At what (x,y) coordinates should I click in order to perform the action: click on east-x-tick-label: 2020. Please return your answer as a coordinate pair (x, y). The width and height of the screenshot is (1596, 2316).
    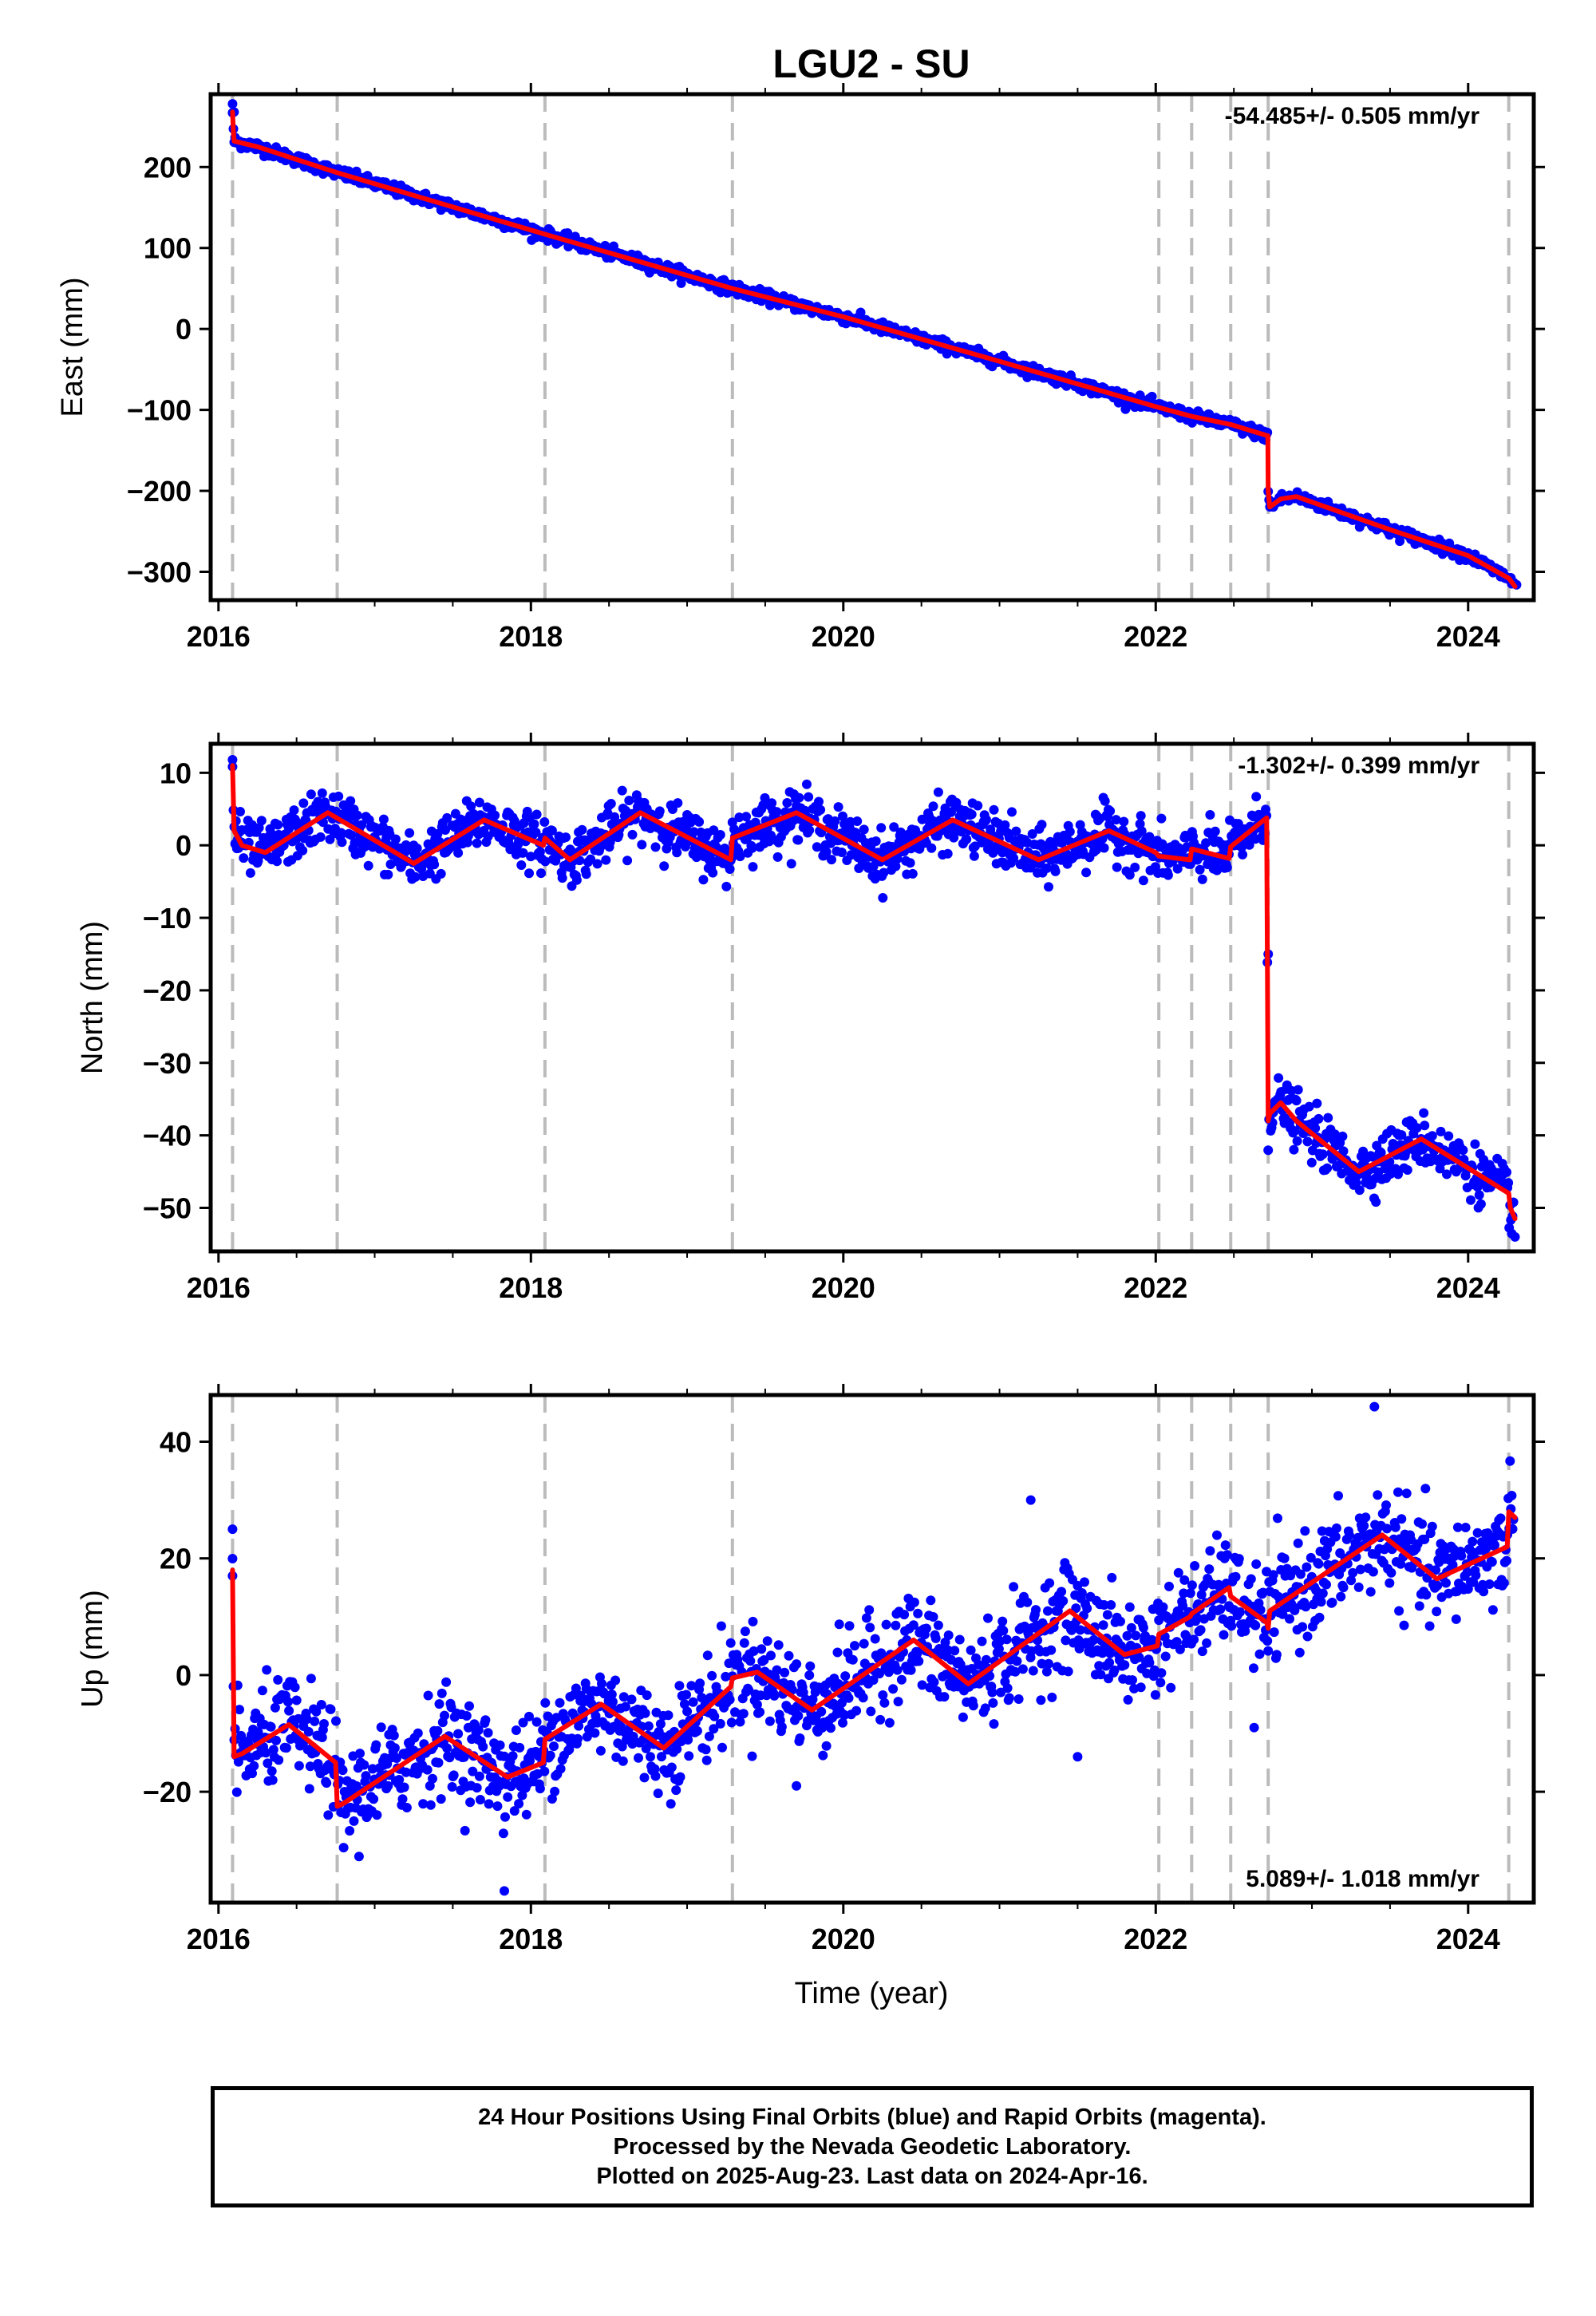
    Looking at the image, I should click on (843, 636).